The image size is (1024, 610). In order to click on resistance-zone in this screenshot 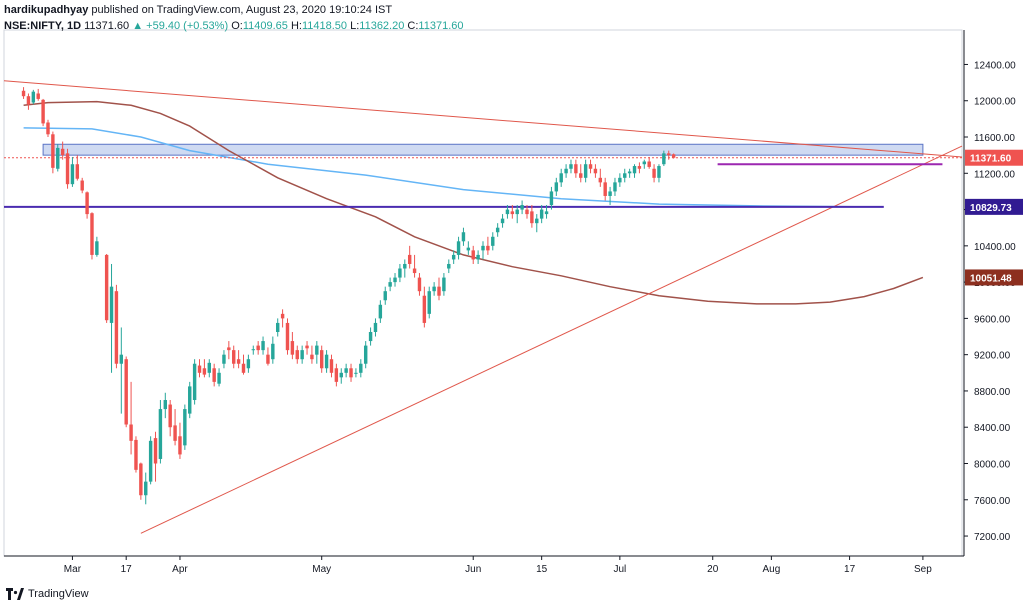, I will do `click(483, 149)`.